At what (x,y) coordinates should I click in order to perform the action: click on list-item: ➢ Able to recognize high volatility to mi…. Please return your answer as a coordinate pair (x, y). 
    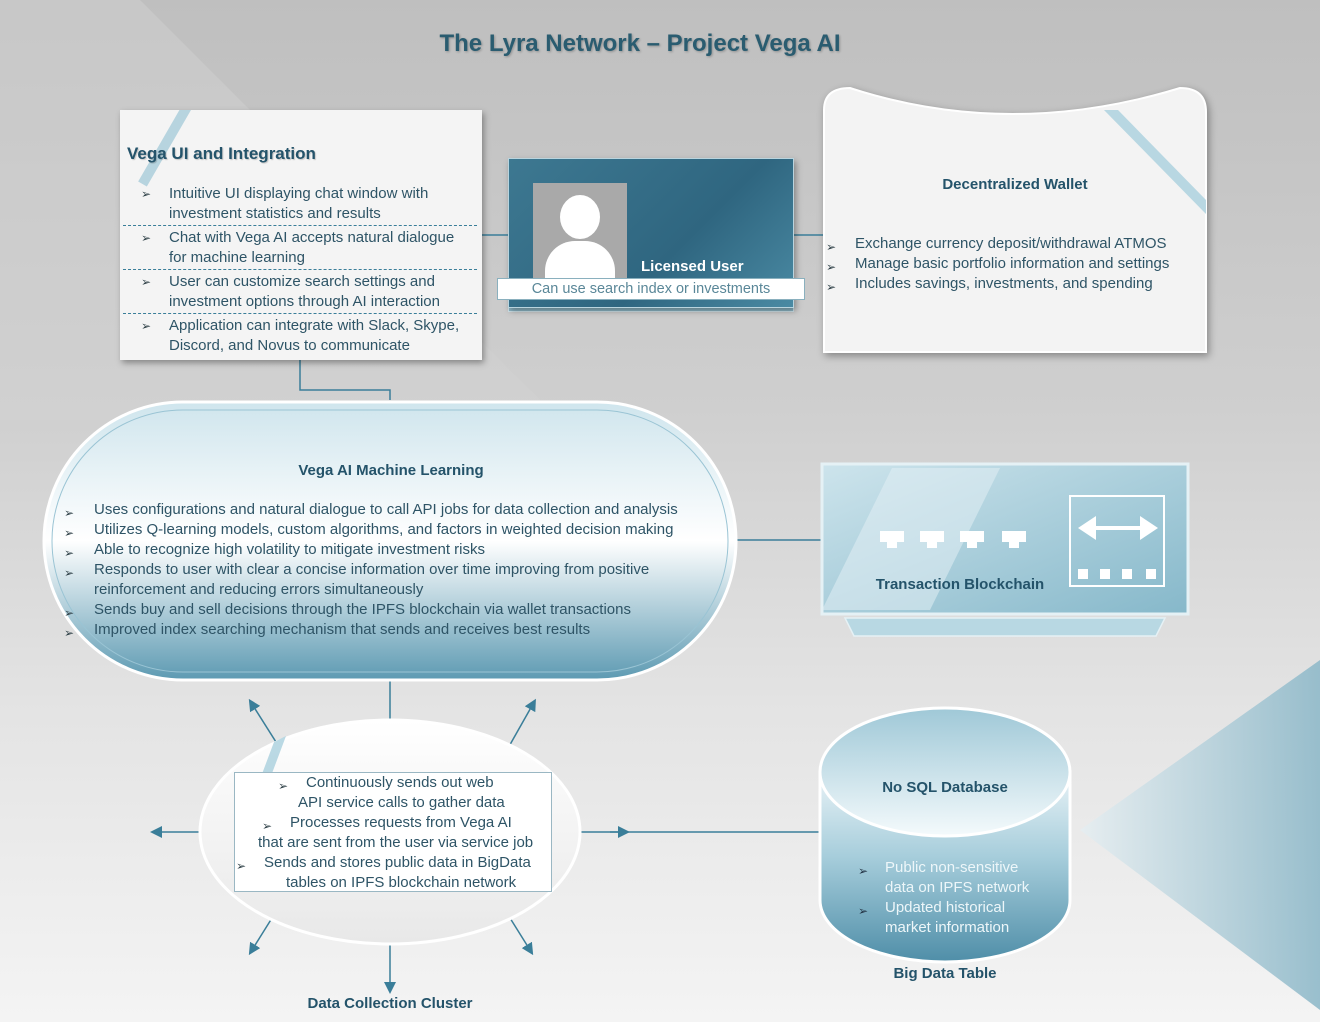
    Looking at the image, I should click on (394, 550).